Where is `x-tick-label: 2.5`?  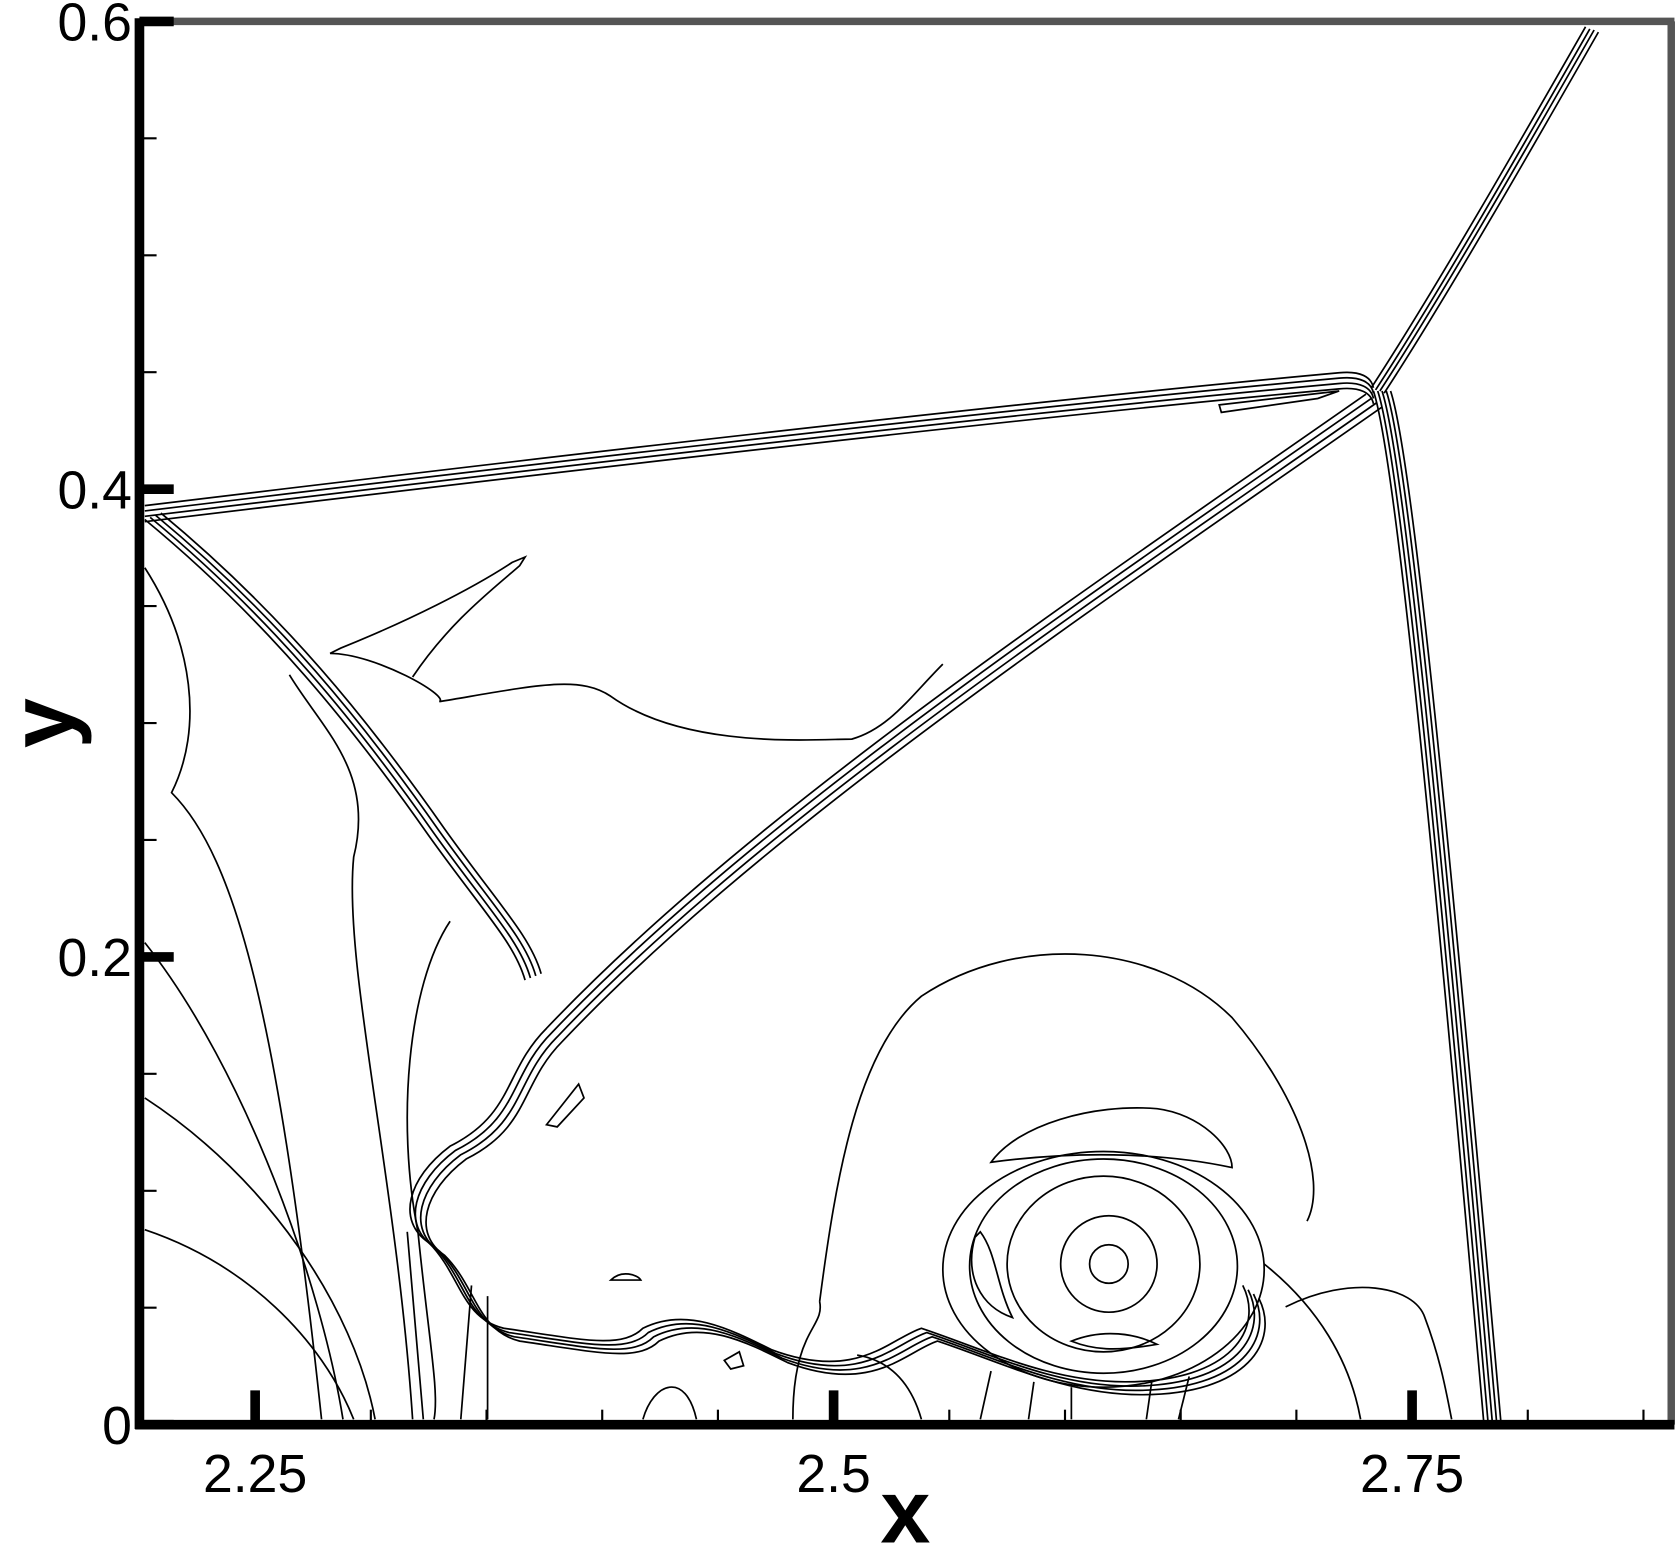
x-tick-label: 2.5 is located at coordinates (833, 1474).